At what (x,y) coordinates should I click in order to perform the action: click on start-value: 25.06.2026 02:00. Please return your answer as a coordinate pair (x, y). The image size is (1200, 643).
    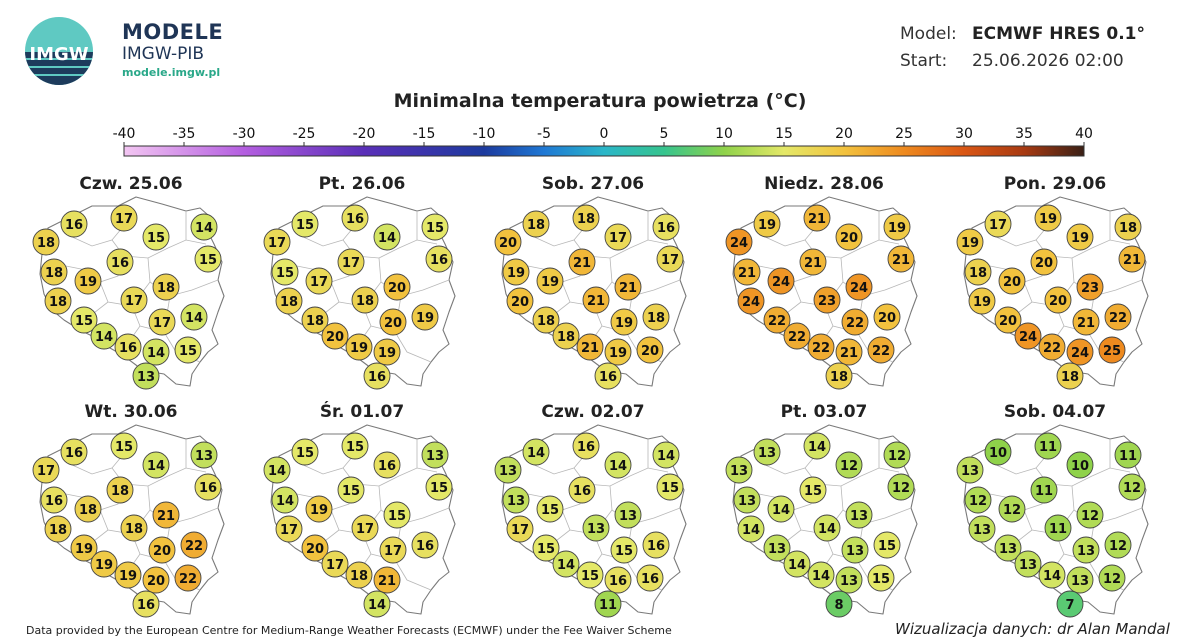
    Looking at the image, I should click on (1048, 61).